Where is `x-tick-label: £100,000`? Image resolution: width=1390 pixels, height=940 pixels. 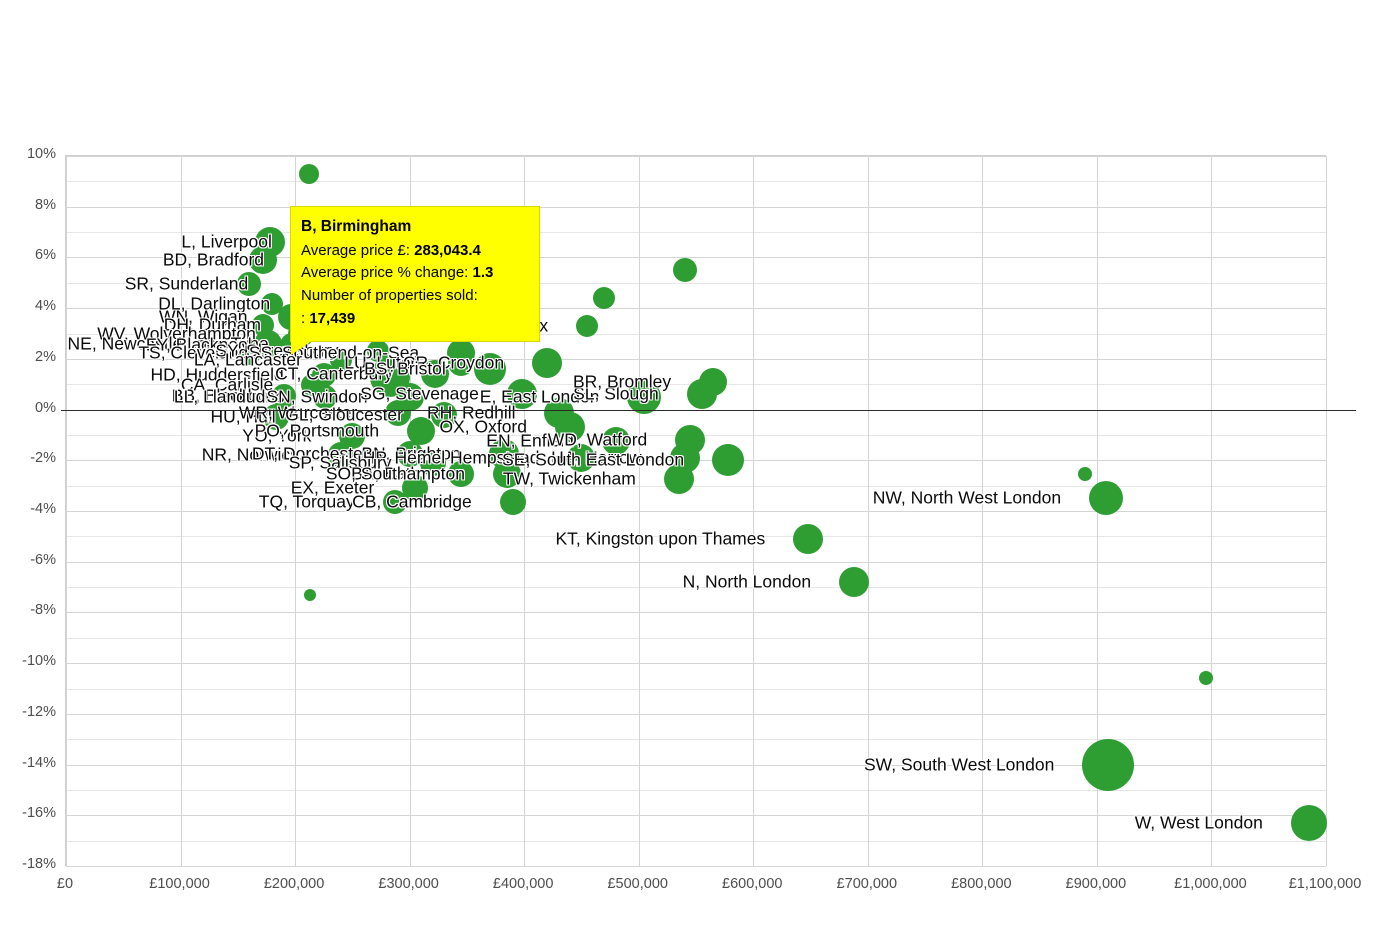
x-tick-label: £100,000 is located at coordinates (179, 884).